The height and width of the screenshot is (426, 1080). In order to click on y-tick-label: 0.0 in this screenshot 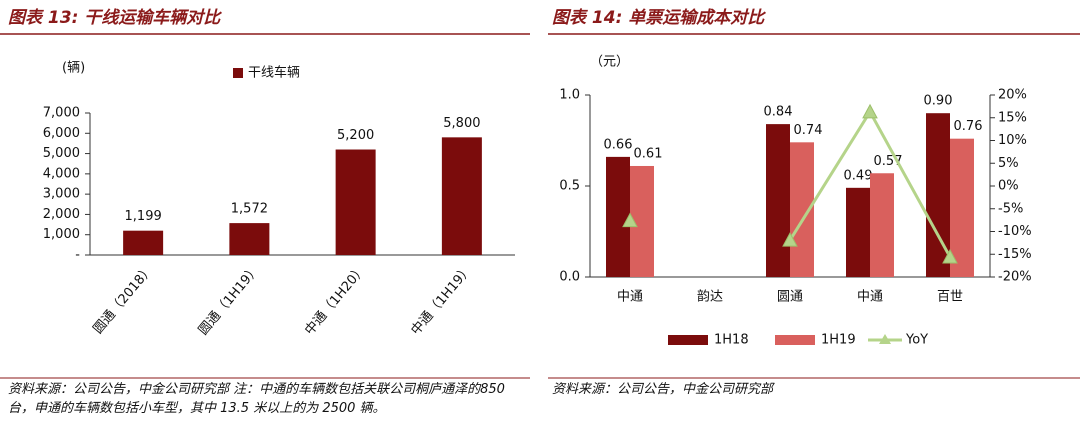, I will do `click(569, 277)`.